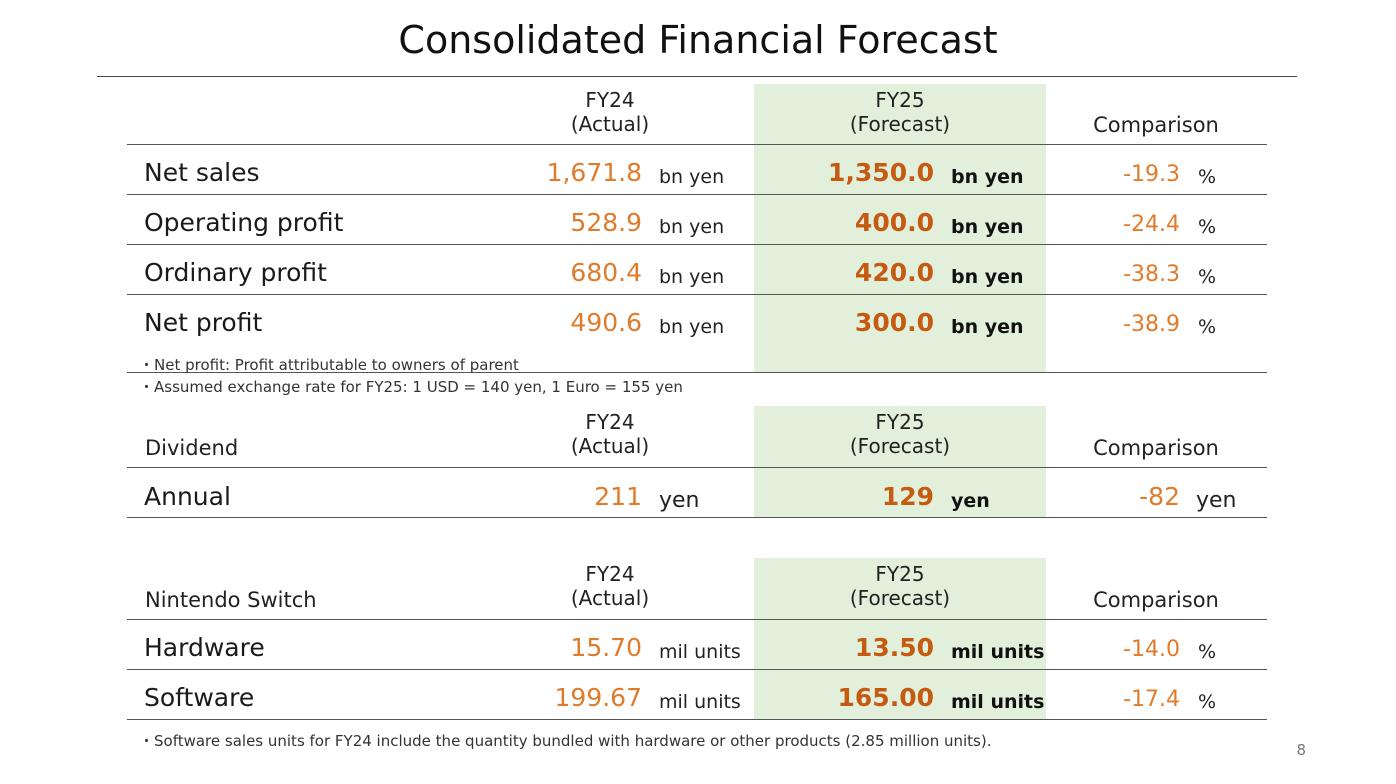 This screenshot has height=784, width=1396. What do you see at coordinates (192, 448) in the screenshot?
I see `section-label-dividend: Dividend` at bounding box center [192, 448].